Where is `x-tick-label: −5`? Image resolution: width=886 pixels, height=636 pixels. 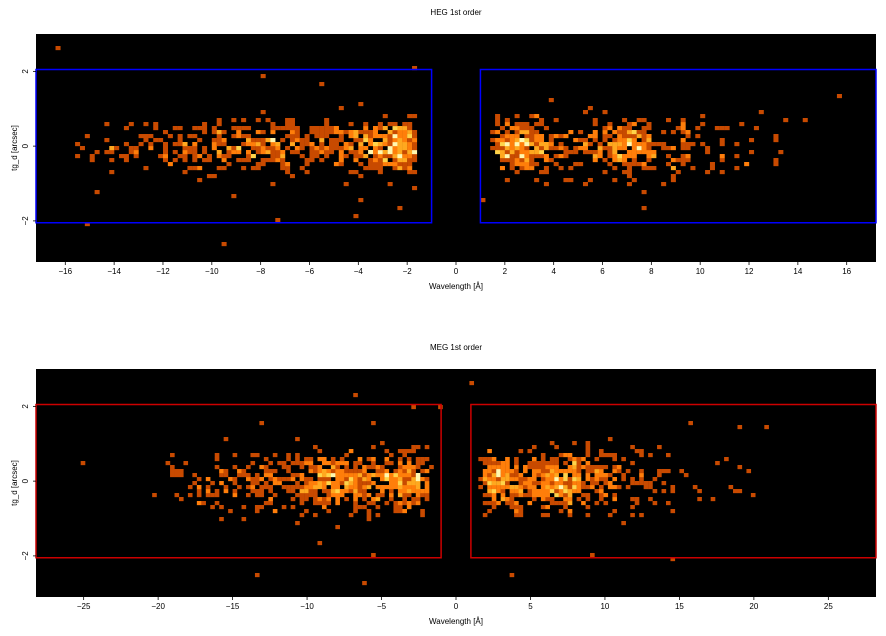 x-tick-label: −5 is located at coordinates (382, 606).